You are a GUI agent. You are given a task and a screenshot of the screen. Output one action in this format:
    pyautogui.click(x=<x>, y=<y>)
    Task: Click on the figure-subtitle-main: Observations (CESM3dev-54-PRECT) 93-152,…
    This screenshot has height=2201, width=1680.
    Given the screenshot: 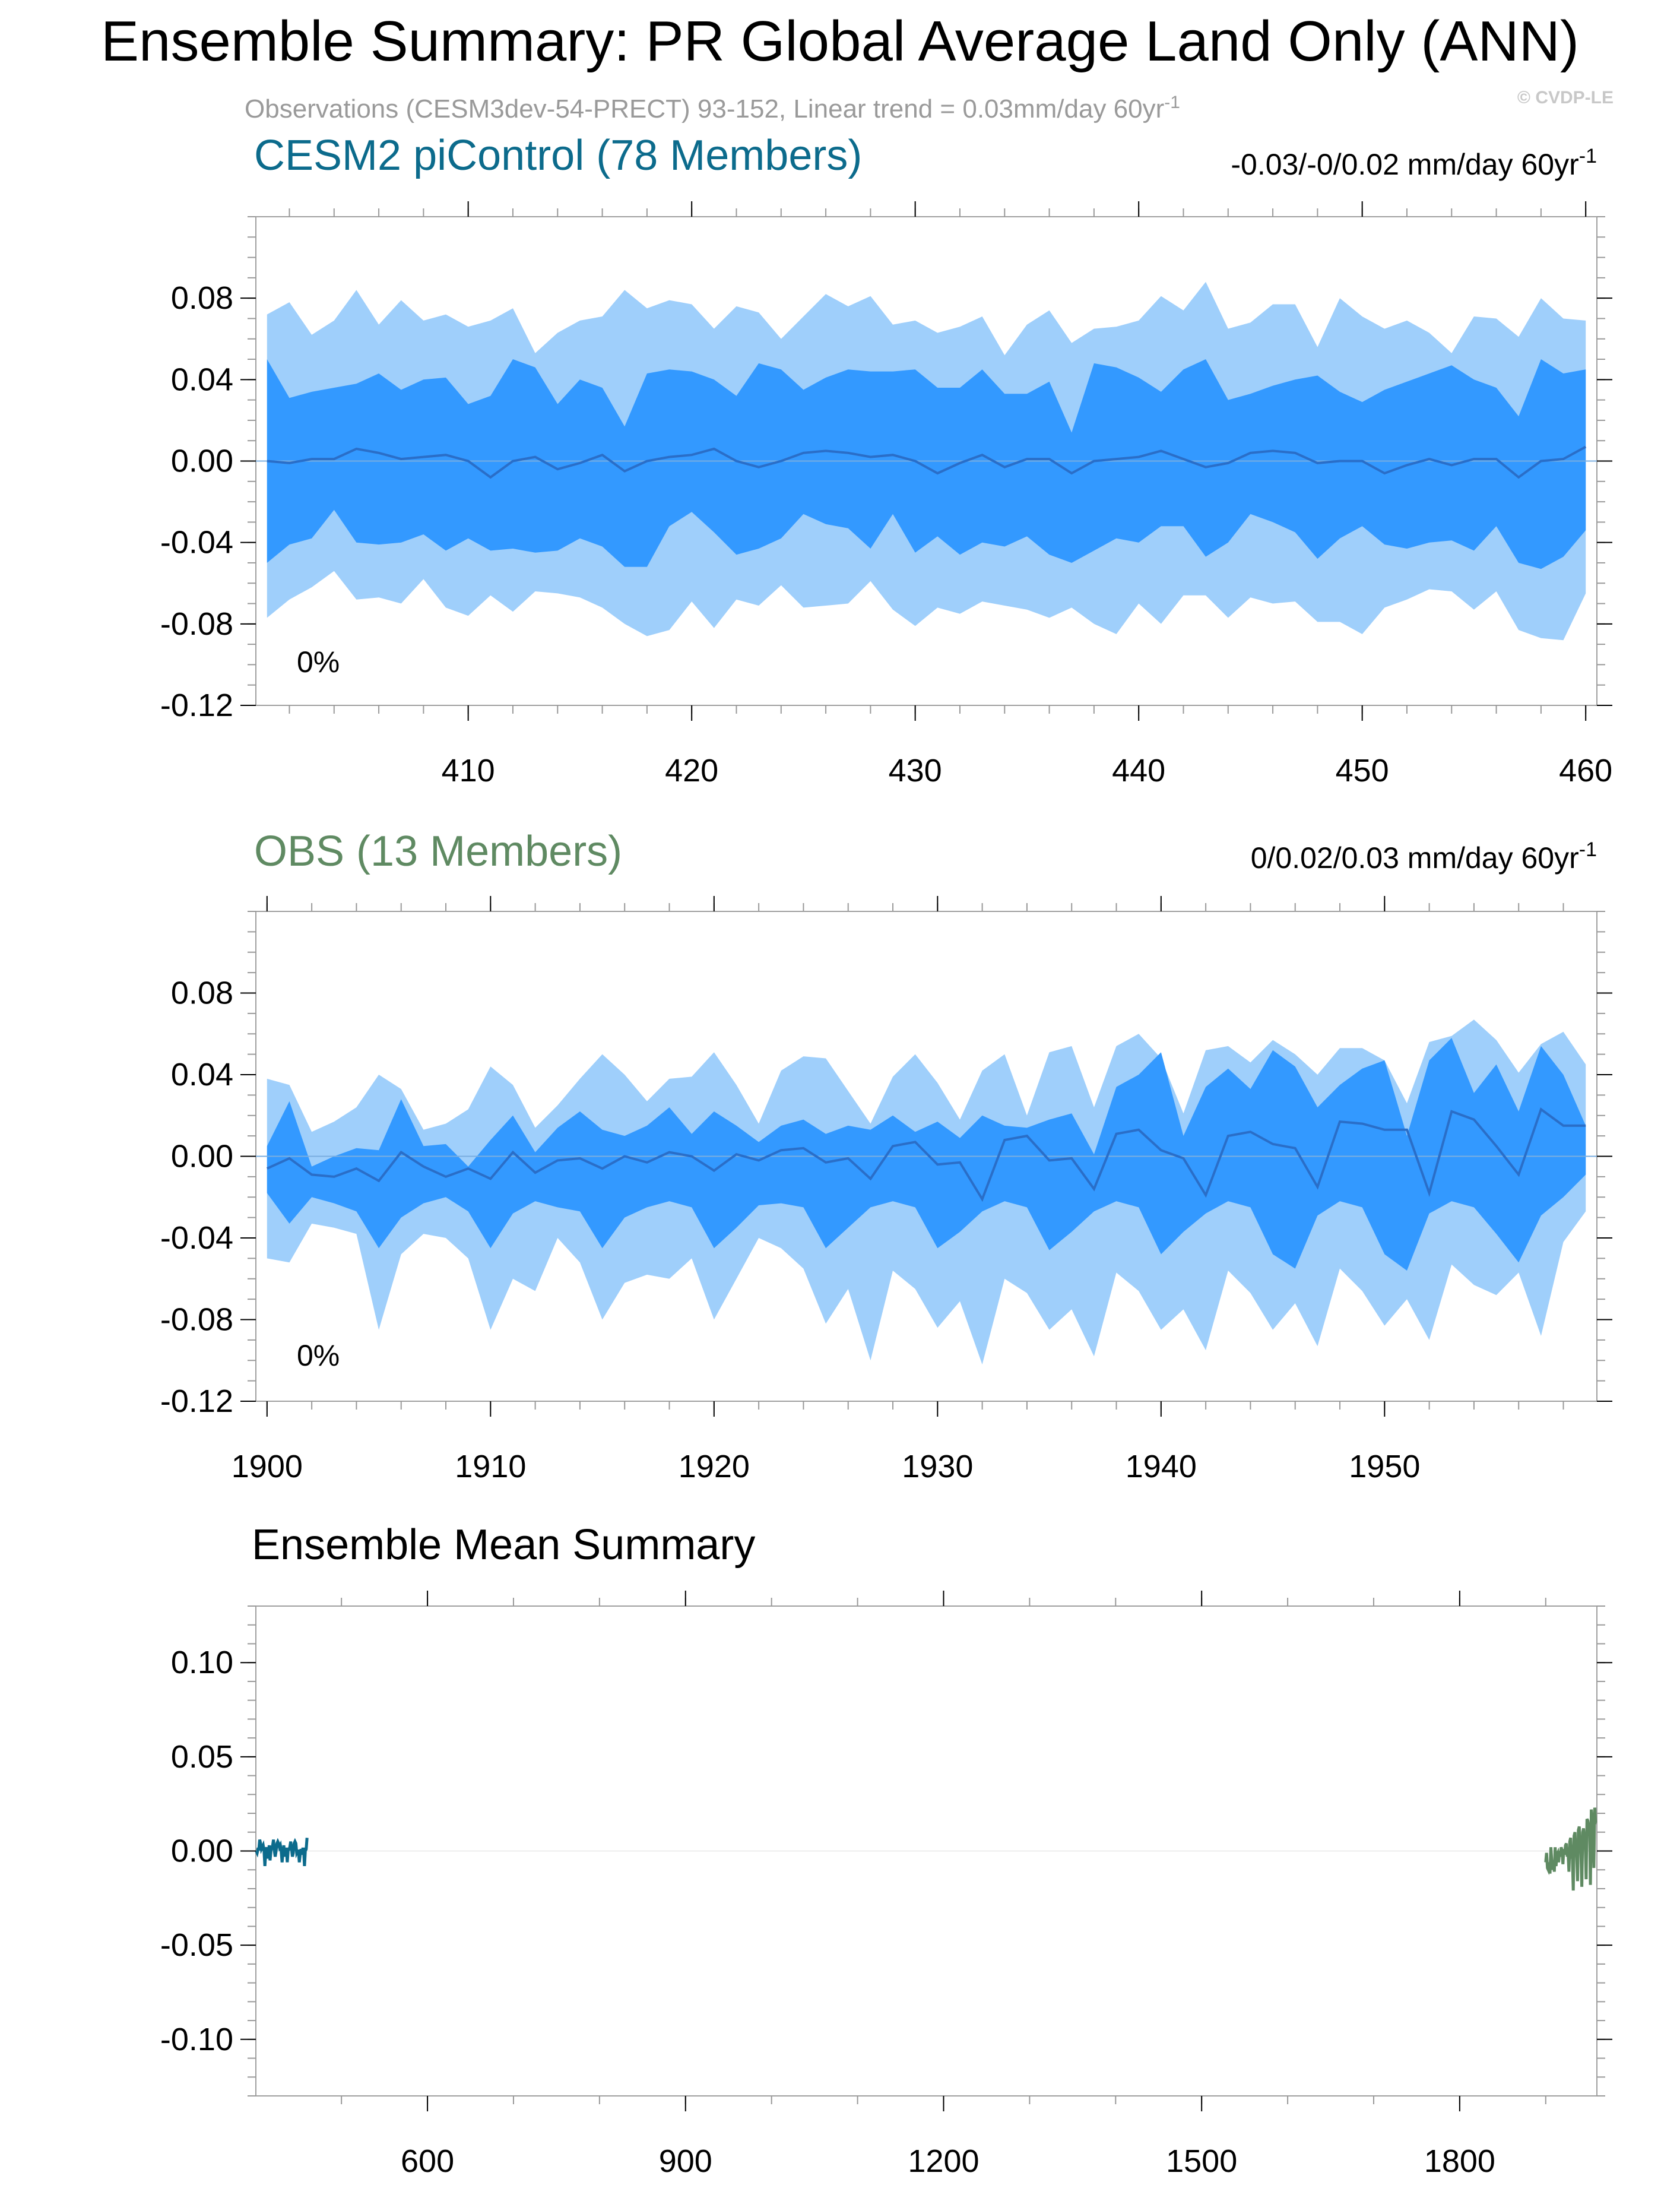 What is the action you would take?
    pyautogui.click(x=704, y=108)
    